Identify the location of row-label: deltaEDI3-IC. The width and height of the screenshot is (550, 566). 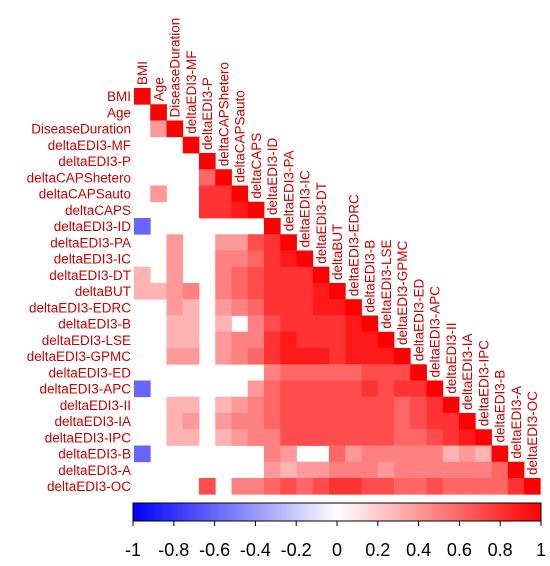
(93, 259).